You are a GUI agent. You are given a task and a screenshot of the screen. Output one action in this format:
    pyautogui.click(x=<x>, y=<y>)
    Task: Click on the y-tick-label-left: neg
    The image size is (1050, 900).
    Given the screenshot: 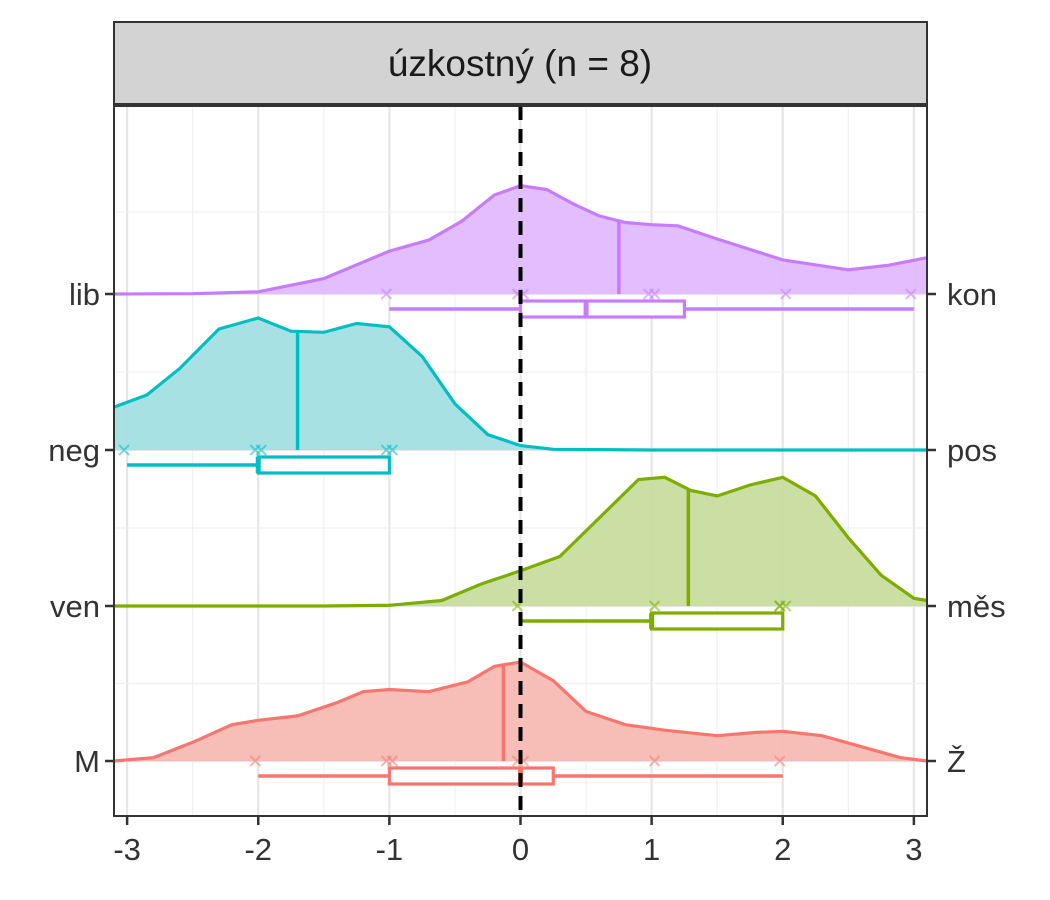 What is the action you would take?
    pyautogui.click(x=74, y=450)
    